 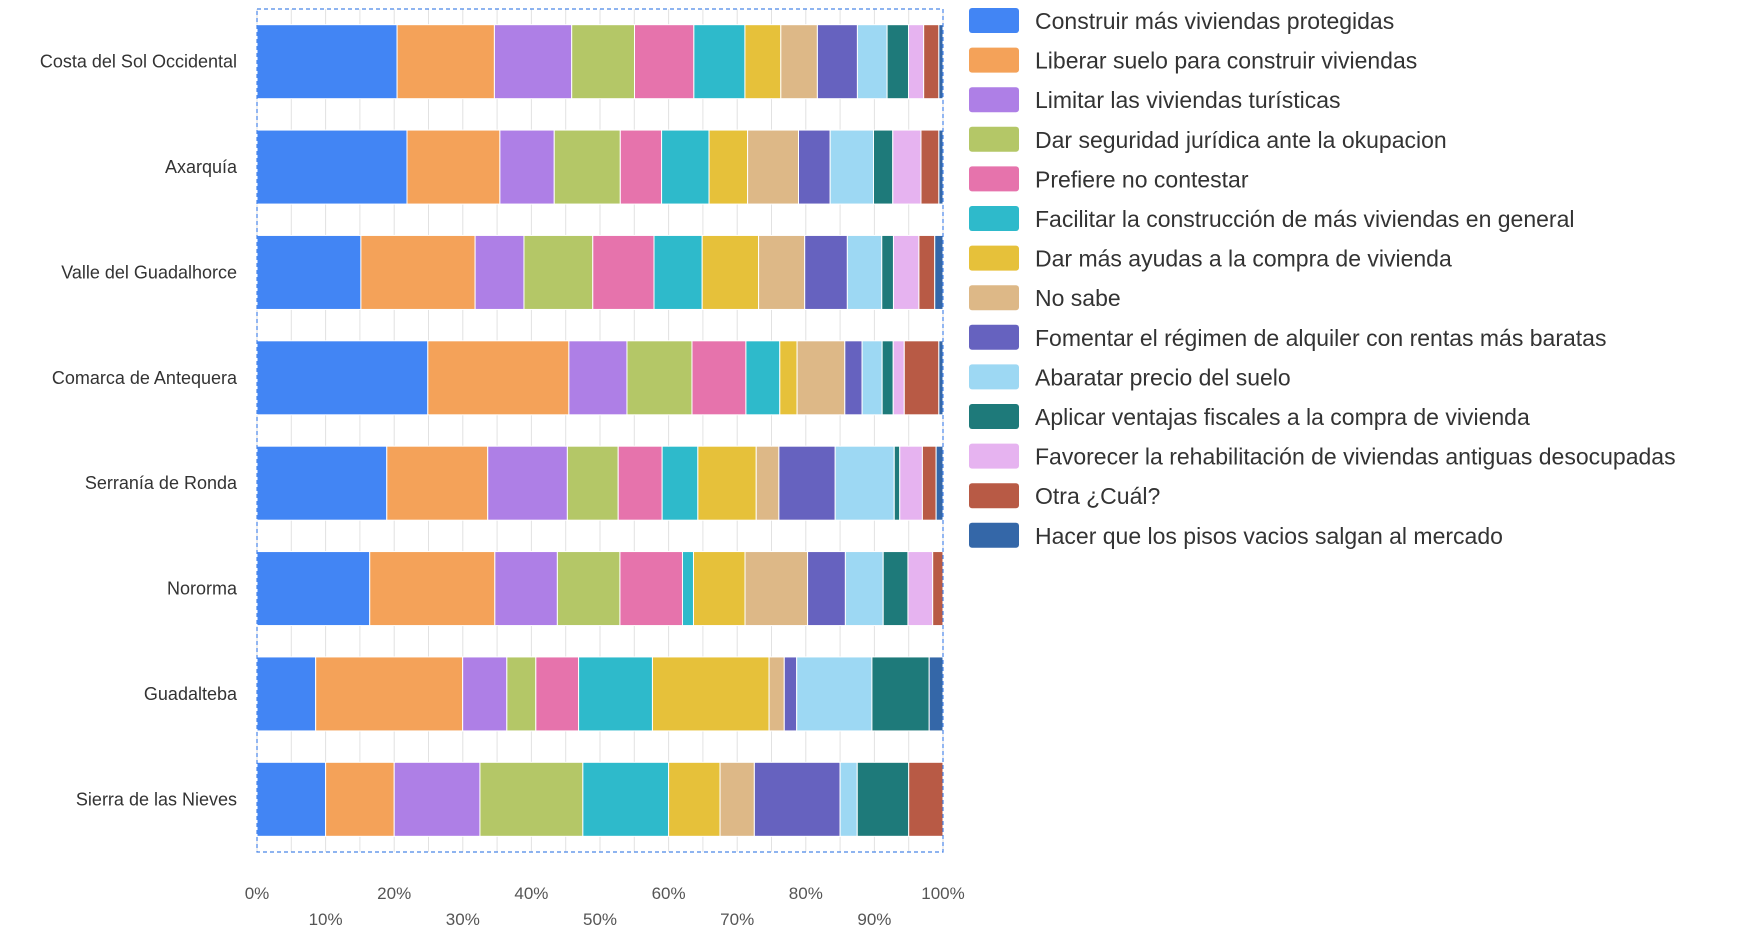 I want to click on legend-item: Abaratar precio del suelo, so click(x=1130, y=377).